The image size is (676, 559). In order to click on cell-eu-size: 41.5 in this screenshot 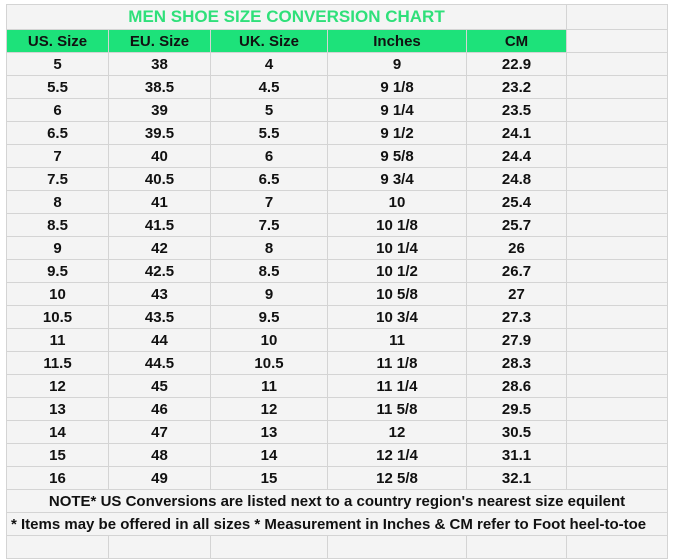, I will do `click(159, 225)`.